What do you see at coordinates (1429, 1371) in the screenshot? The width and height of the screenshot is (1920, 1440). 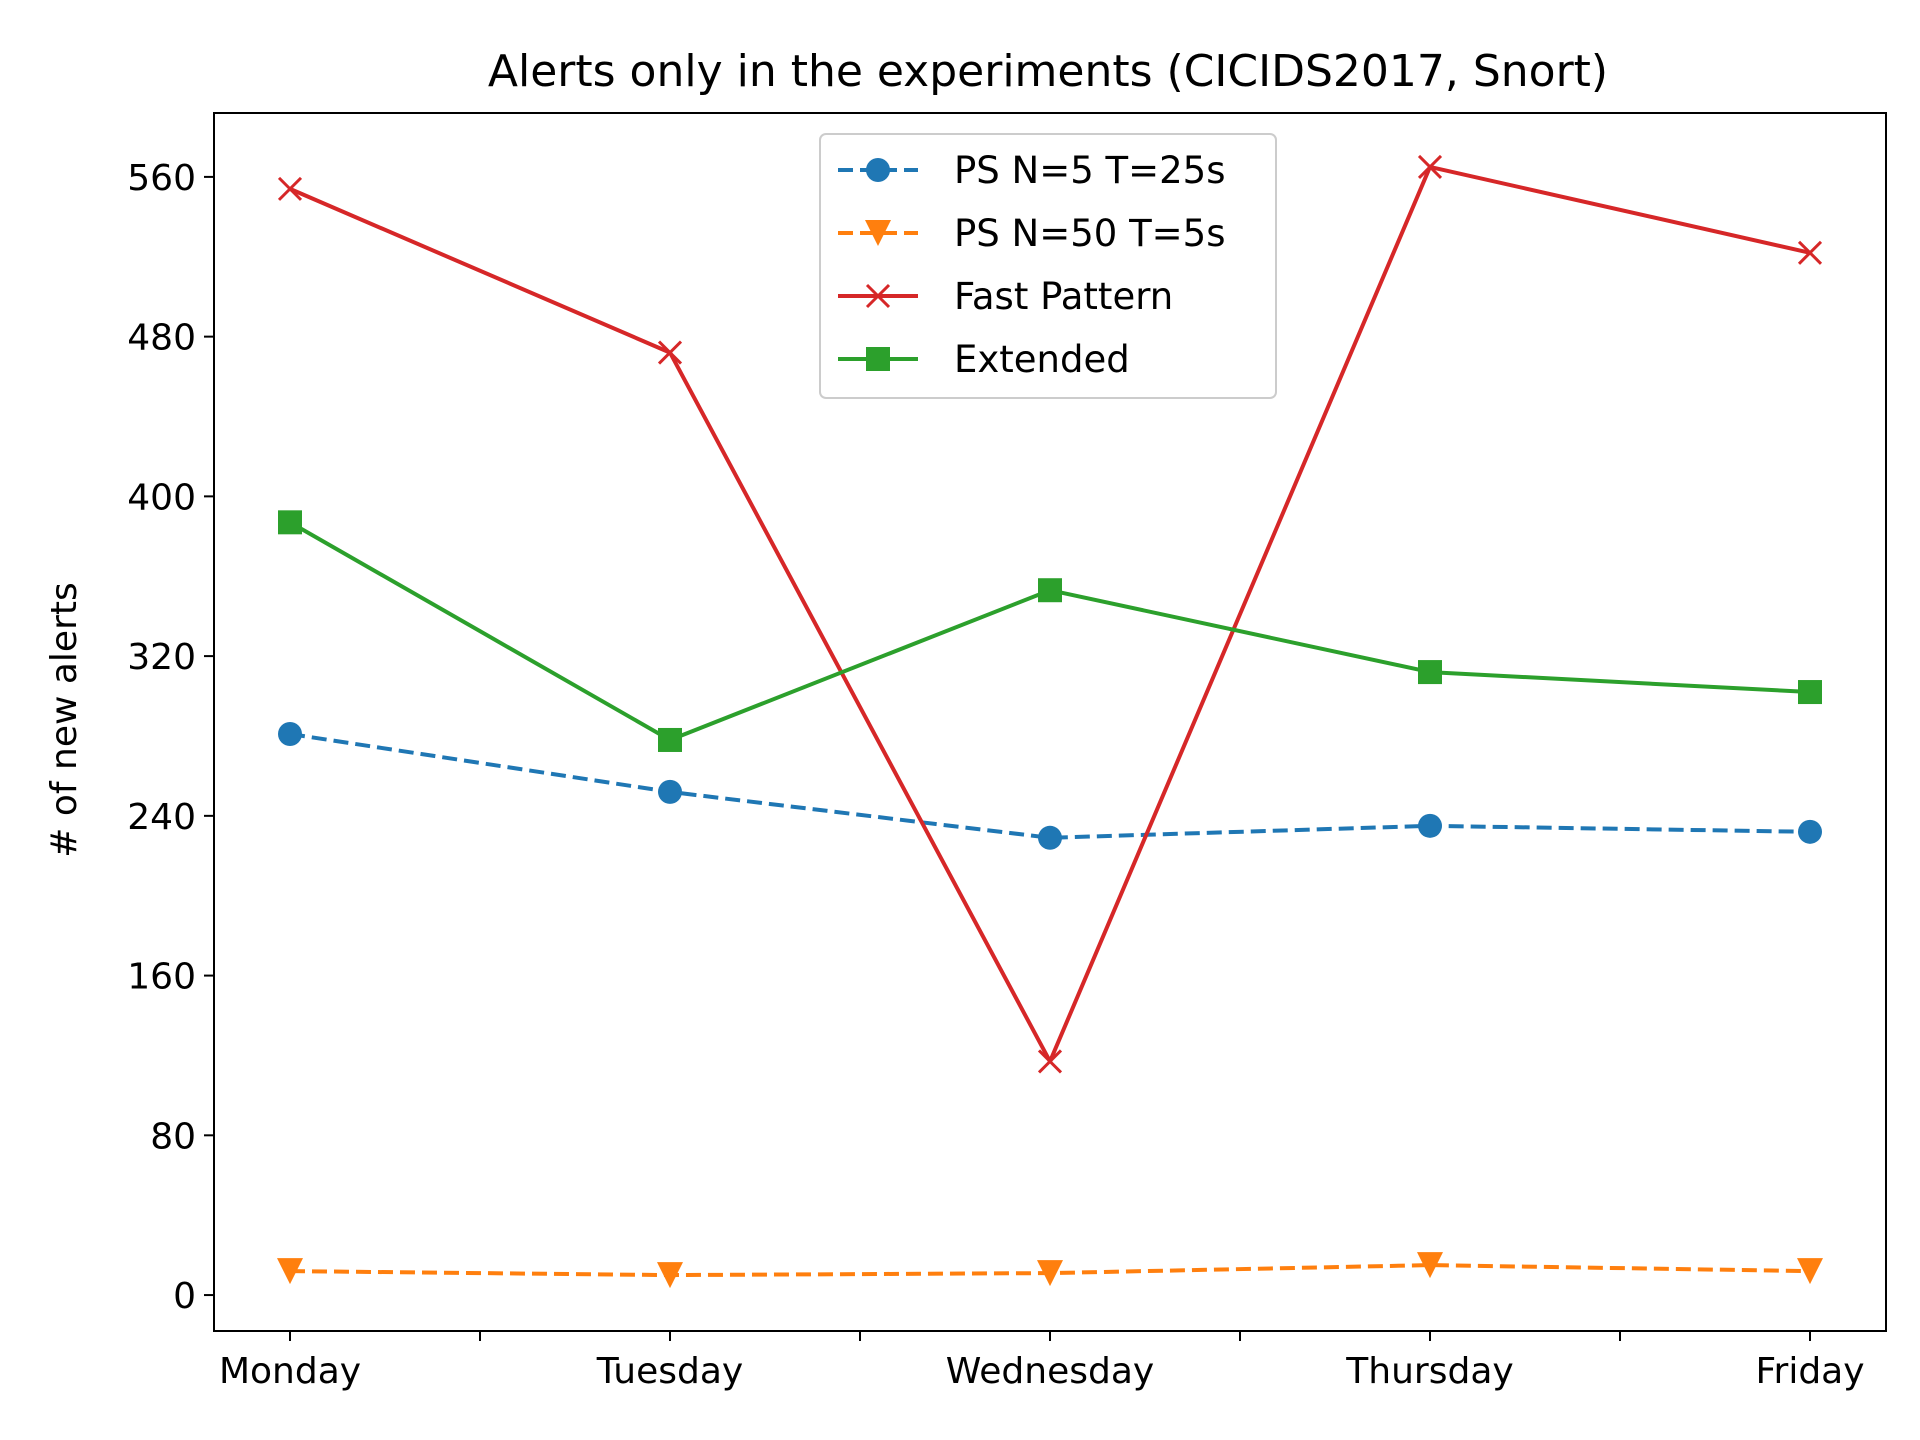 I see `x-tick-label: Thursday` at bounding box center [1429, 1371].